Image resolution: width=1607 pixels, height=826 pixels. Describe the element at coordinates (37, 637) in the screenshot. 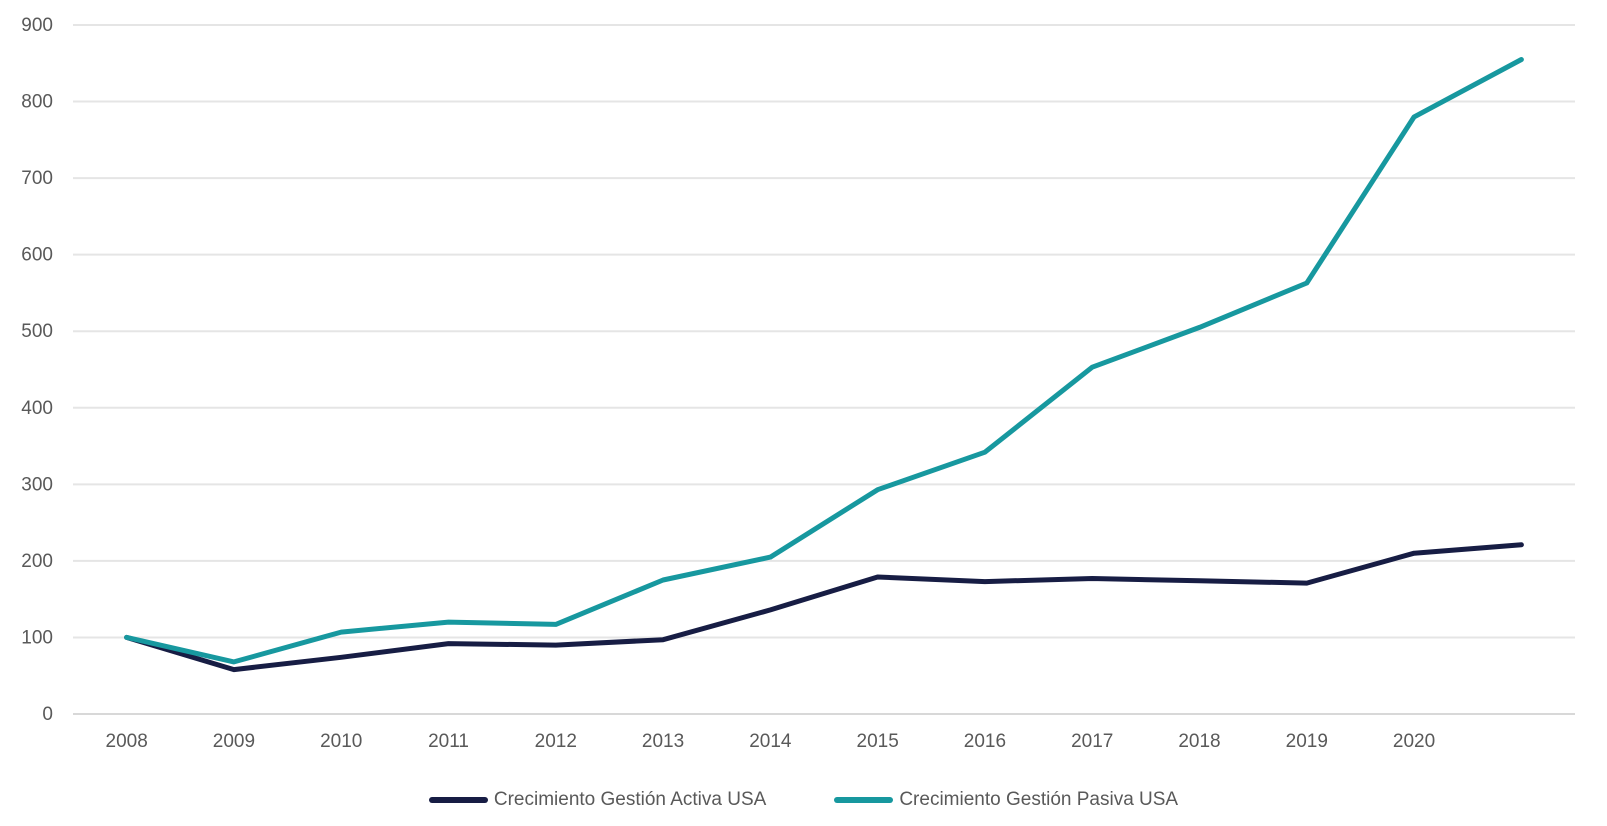

I see `y-axis-tick-label: 100` at that location.